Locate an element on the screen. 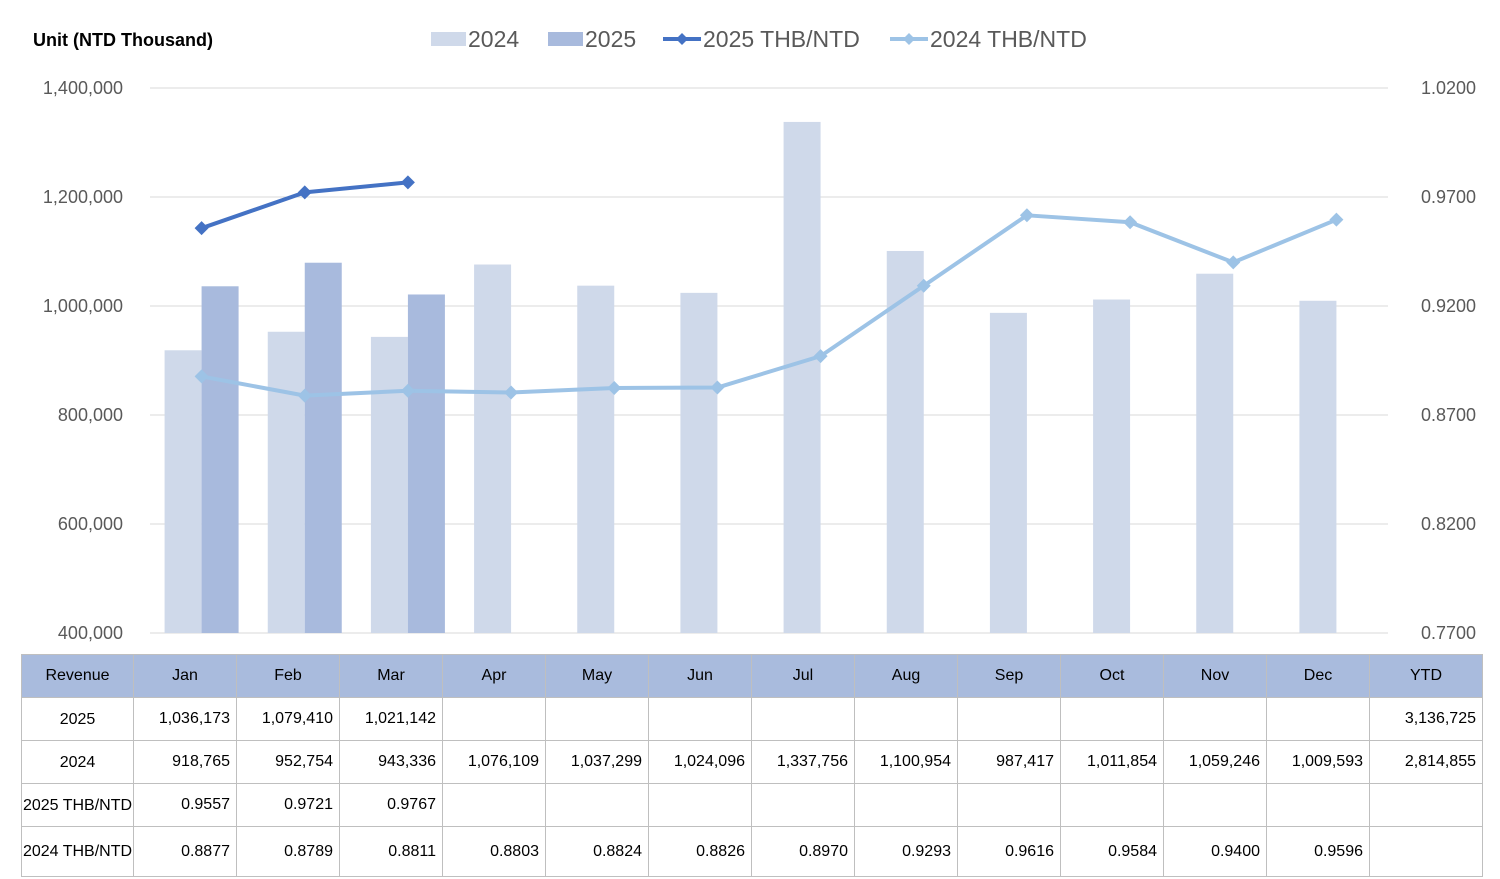 The image size is (1500, 879). bar-2024-jan is located at coordinates (183, 491).